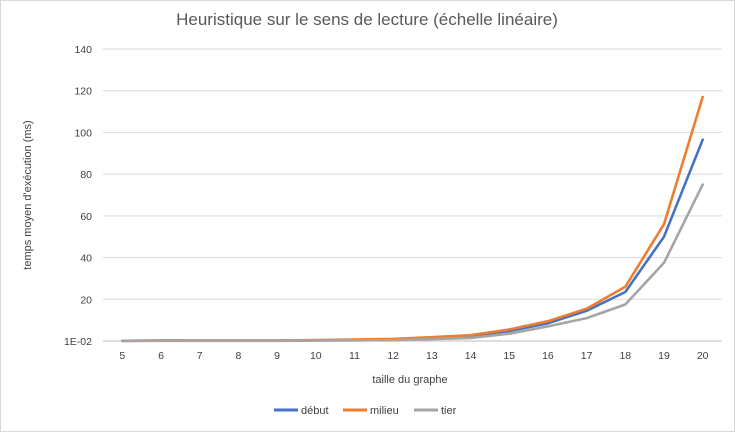 The height and width of the screenshot is (432, 735). Describe the element at coordinates (83, 92) in the screenshot. I see `y-tick-label: 120` at that location.